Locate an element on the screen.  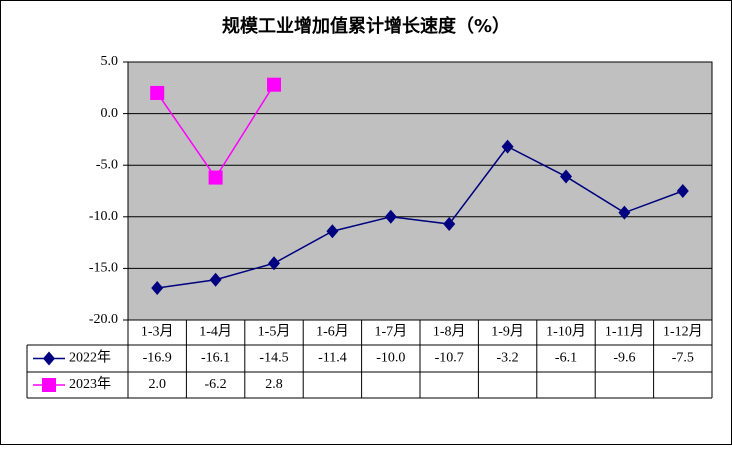
y-tick-label: 0.0 is located at coordinates (110, 113).